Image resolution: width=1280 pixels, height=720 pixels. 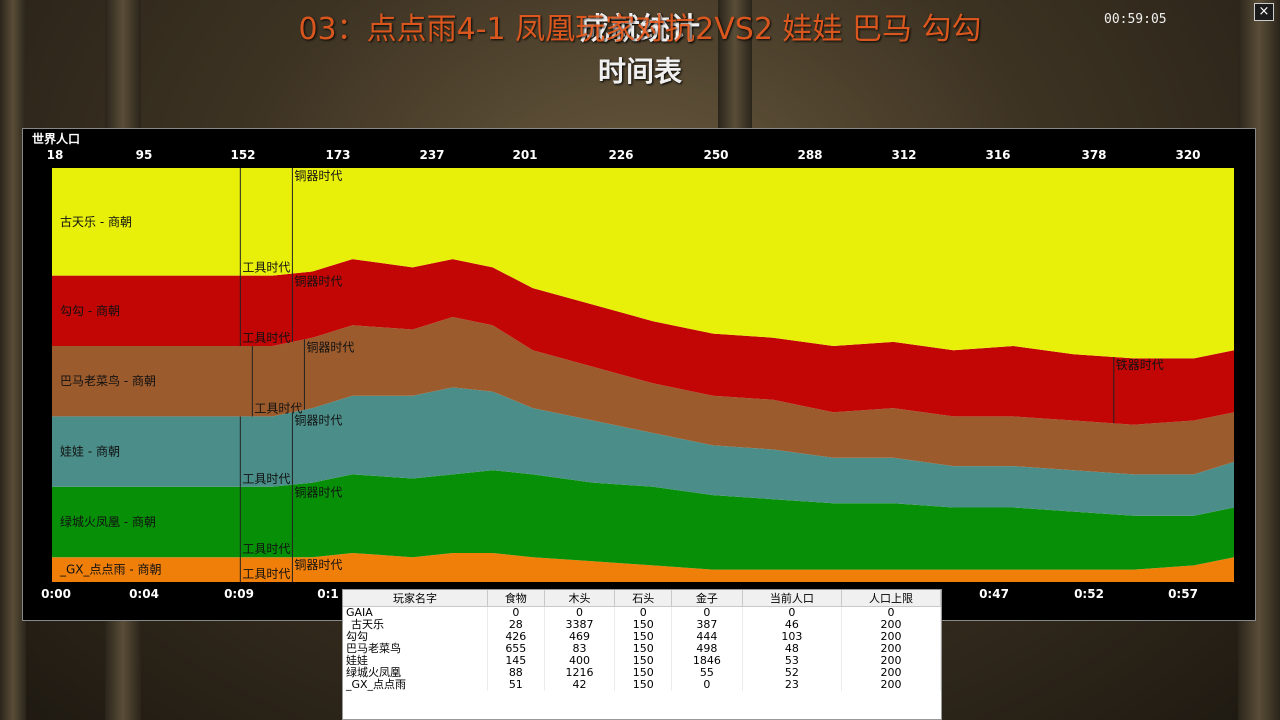 What do you see at coordinates (707, 673) in the screenshot?
I see `stats-cell: 55` at bounding box center [707, 673].